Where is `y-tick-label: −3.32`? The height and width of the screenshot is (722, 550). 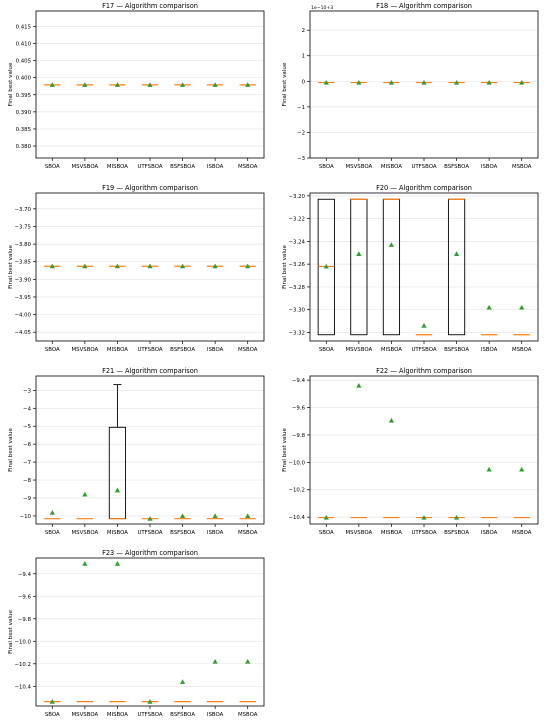
y-tick-label: −3.32 is located at coordinates (296, 333).